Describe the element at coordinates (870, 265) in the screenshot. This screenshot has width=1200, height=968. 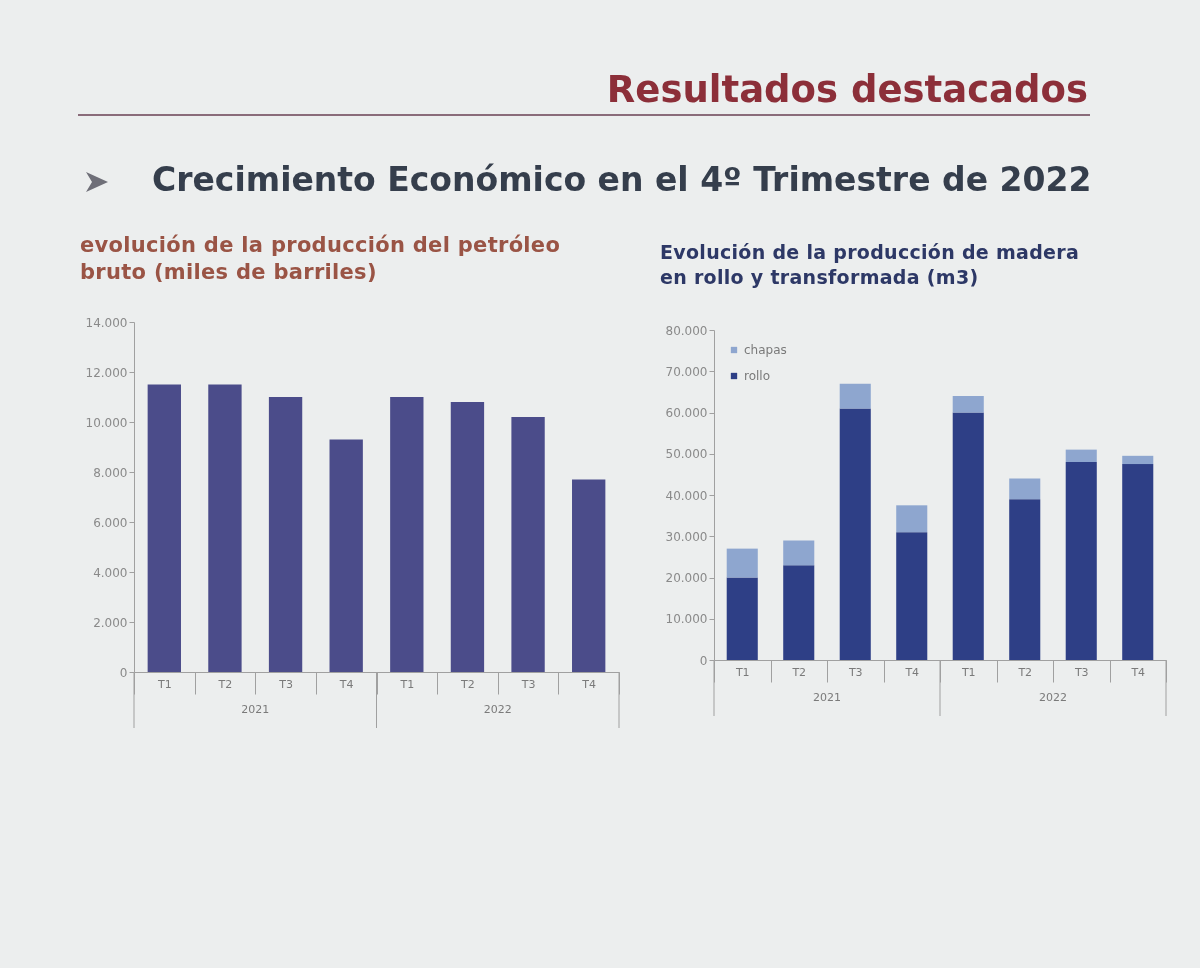
I see `chart-title: Evolución de la producción de madera en rollo y transformada (m3)` at that location.